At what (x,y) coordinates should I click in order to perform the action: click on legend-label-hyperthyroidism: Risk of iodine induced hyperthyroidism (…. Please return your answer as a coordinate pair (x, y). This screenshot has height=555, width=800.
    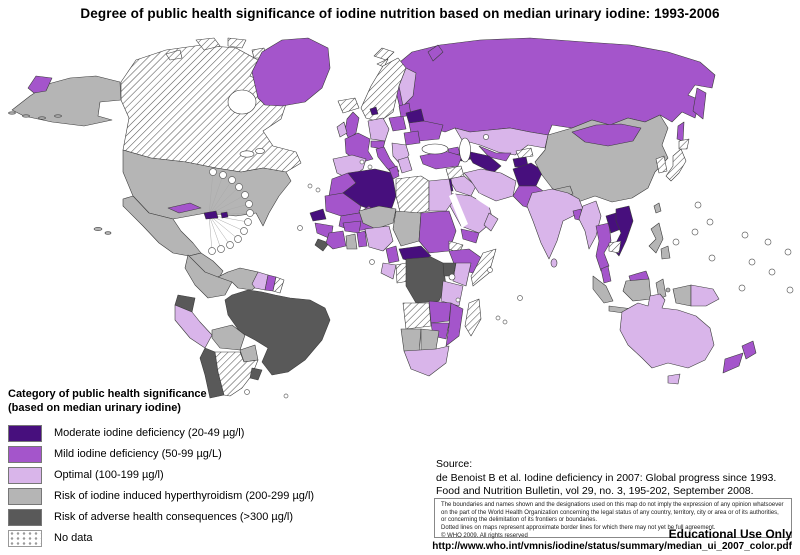
    Looking at the image, I should click on (184, 496).